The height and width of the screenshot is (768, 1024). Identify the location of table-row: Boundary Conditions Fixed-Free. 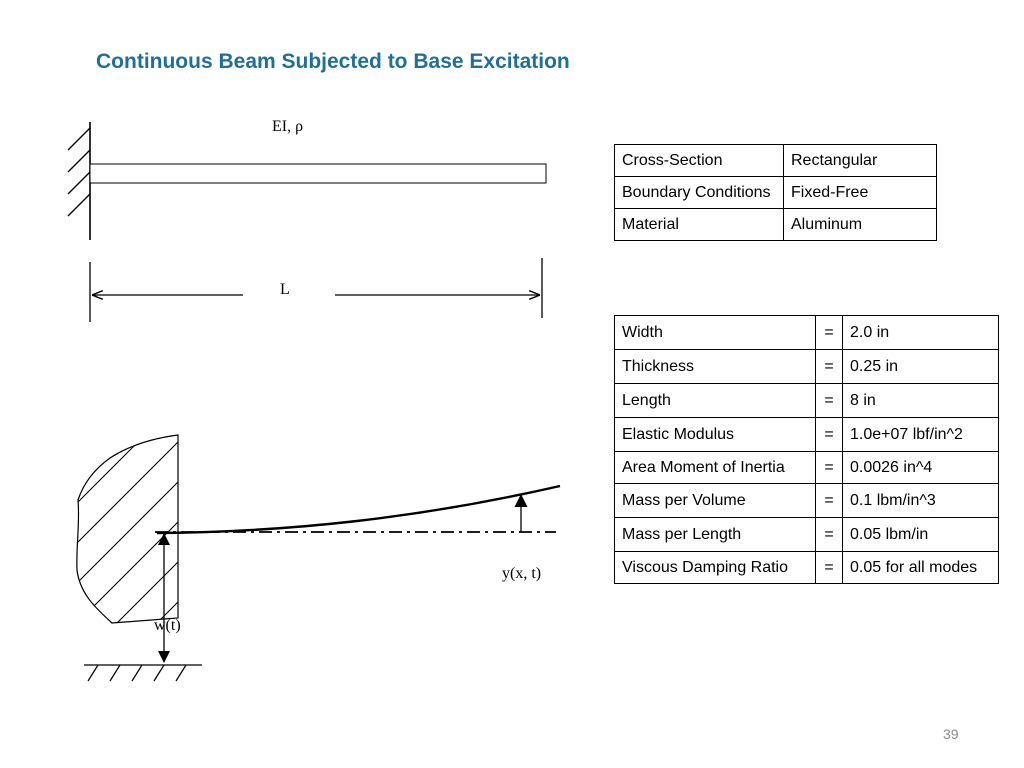
(775, 192).